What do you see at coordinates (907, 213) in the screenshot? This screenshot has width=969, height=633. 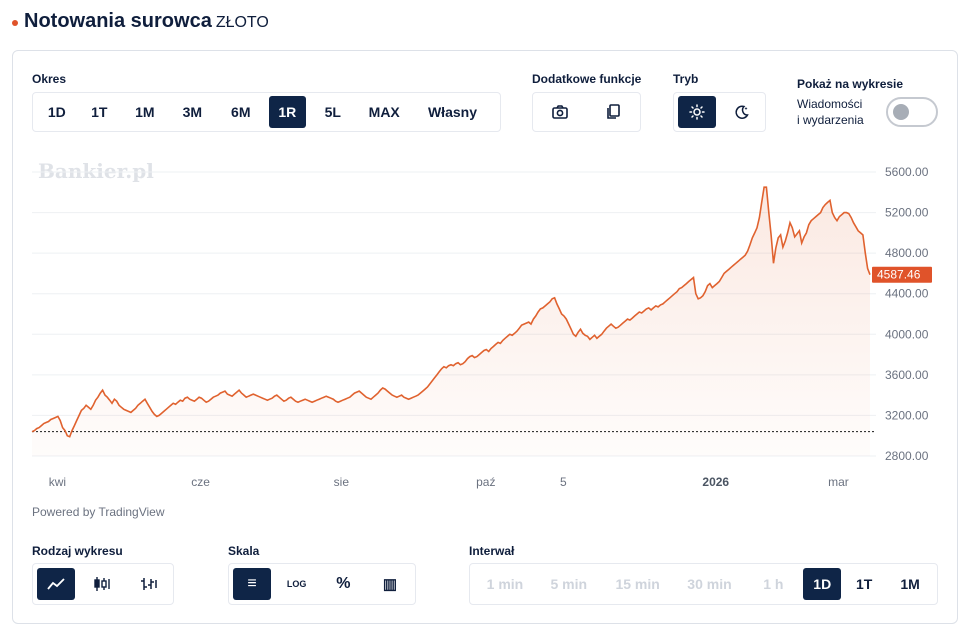 I see `y-tick-label: 5200.00` at bounding box center [907, 213].